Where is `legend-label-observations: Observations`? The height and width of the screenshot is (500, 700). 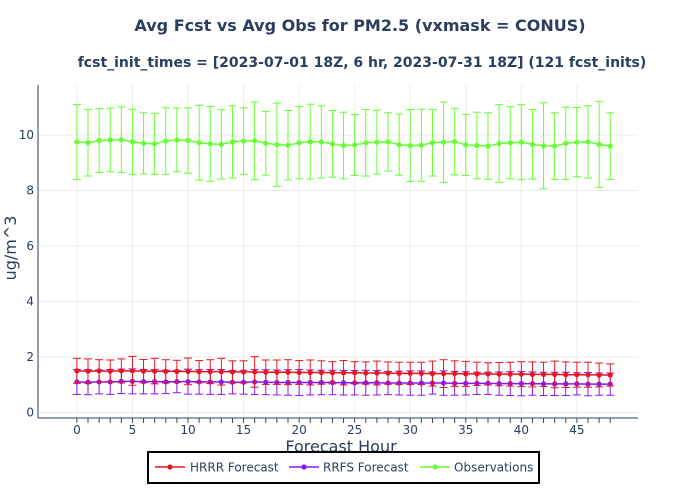
legend-label-observations: Observations is located at coordinates (493, 468).